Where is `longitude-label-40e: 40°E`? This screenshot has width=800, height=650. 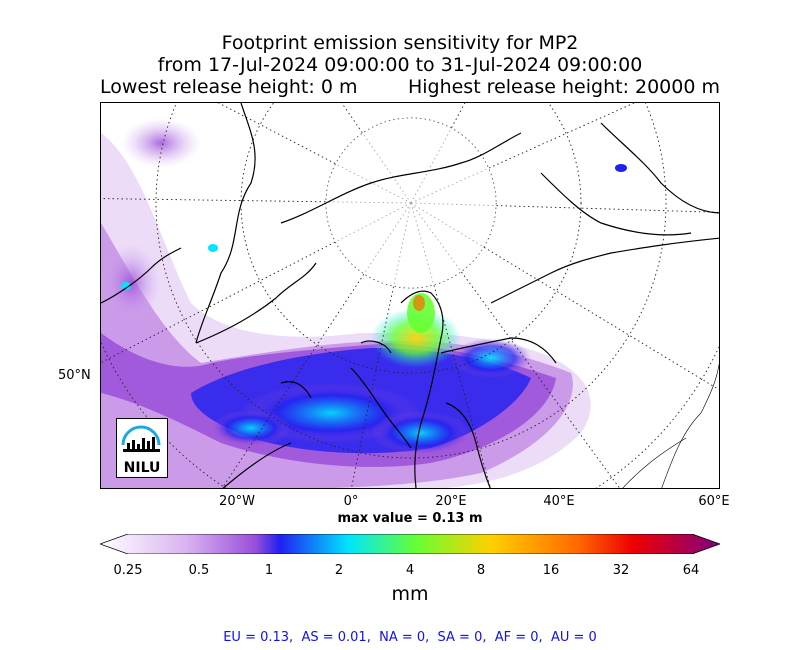 longitude-label-40e: 40°E is located at coordinates (559, 501).